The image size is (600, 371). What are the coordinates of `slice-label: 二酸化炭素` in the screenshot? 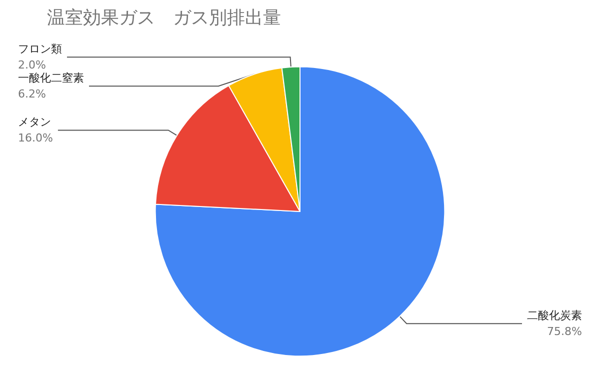 It's located at (554, 315).